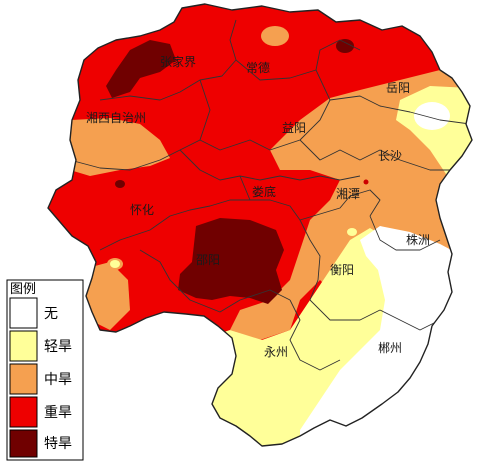 The height and width of the screenshot is (467, 487). Describe the element at coordinates (432, 116) in the screenshot. I see `zone-none-ne` at that location.